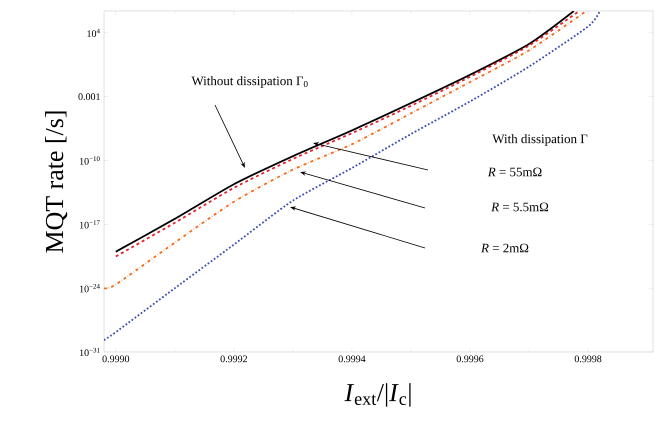 The height and width of the screenshot is (433, 656). I want to click on x-tick-label: 0.9994, so click(352, 359).